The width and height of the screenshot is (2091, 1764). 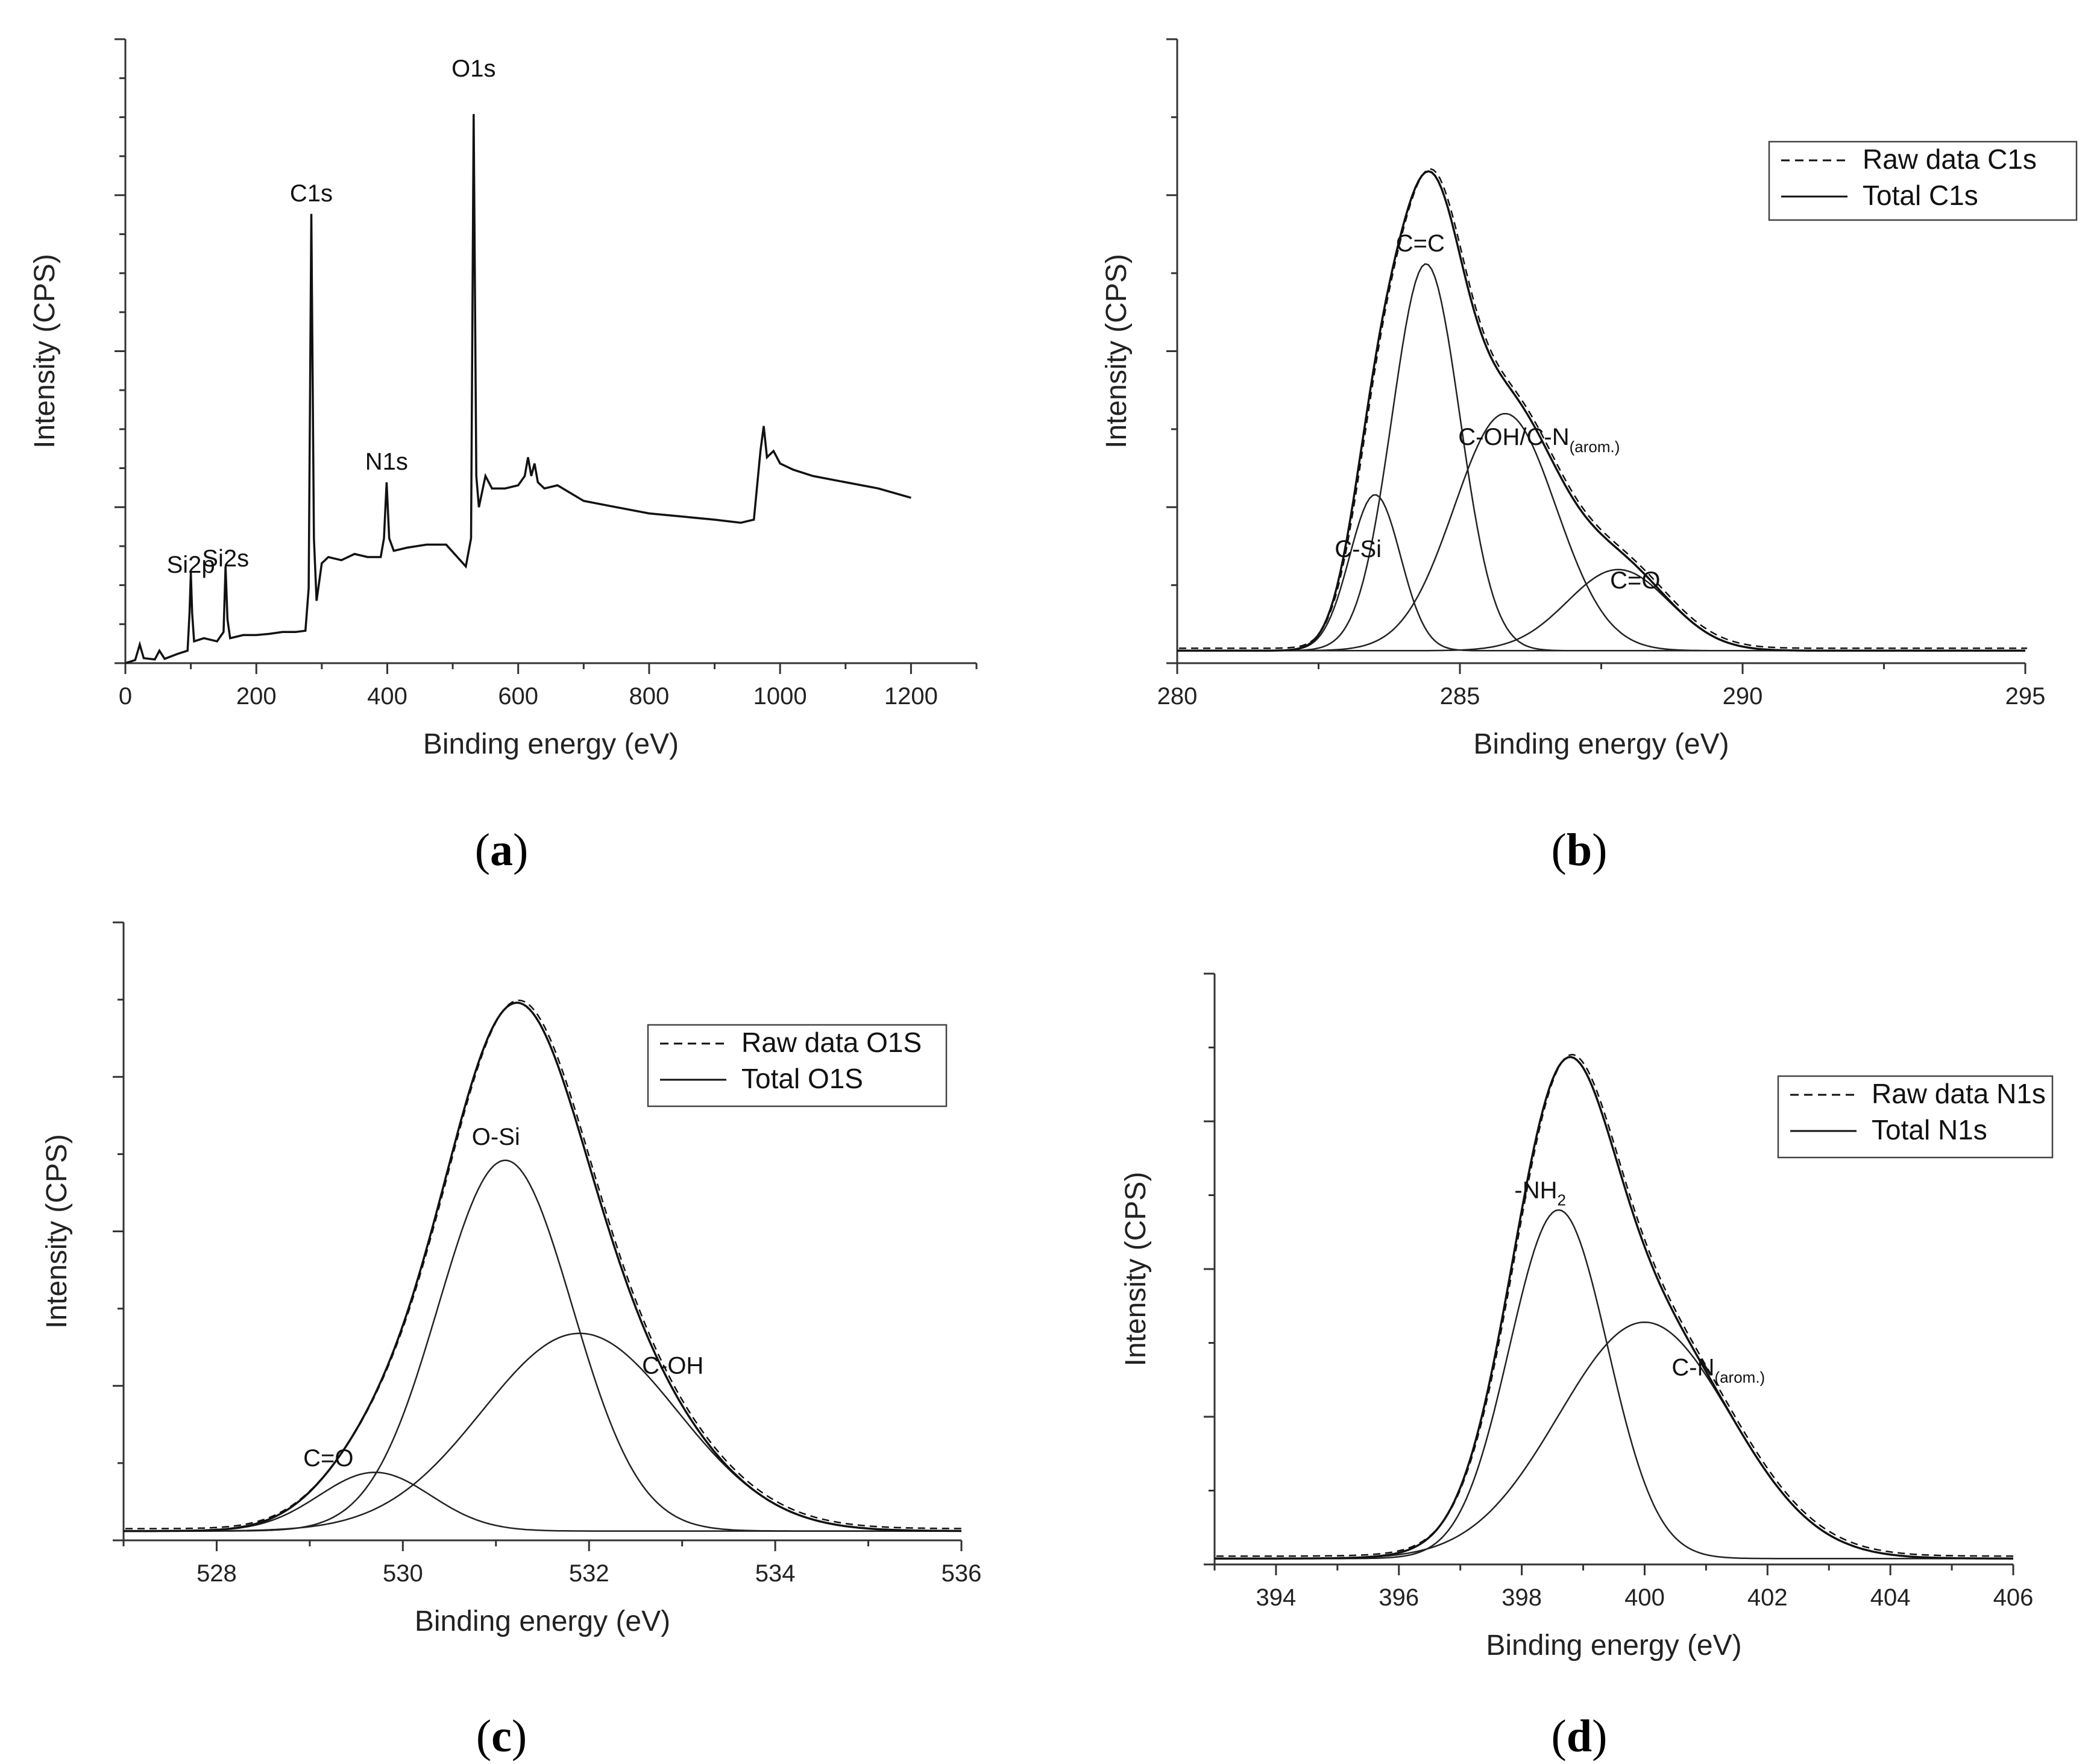 What do you see at coordinates (1276, 1598) in the screenshot?
I see `x-tick-label: 394` at bounding box center [1276, 1598].